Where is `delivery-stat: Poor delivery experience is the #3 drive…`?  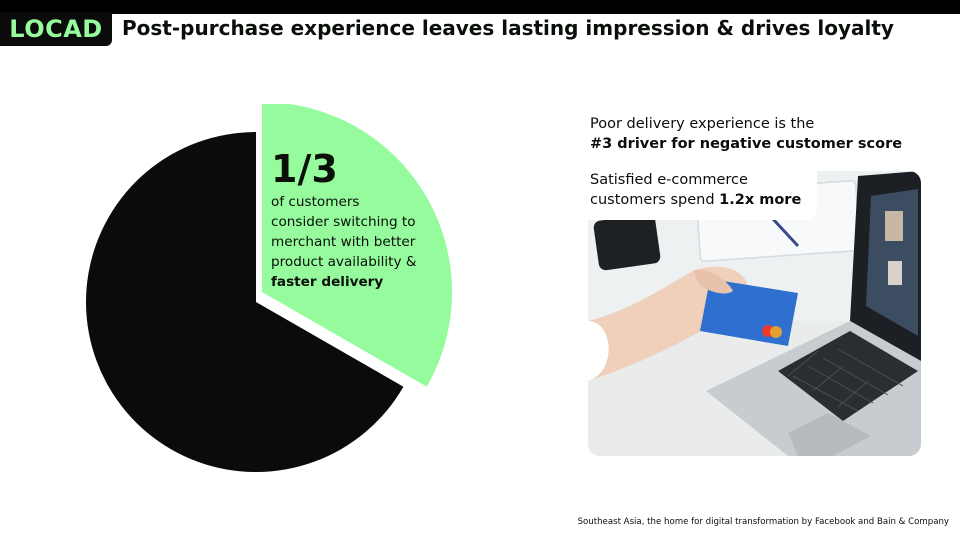
delivery-stat: Poor delivery experience is the #3 drive… is located at coordinates (746, 134).